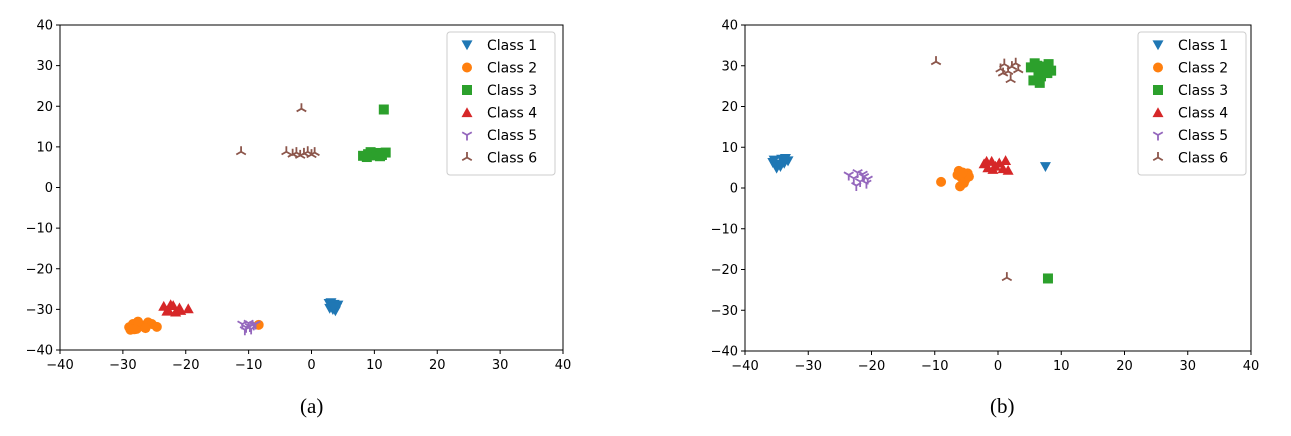 The width and height of the screenshot is (1291, 436). Describe the element at coordinates (871, 366) in the screenshot. I see `x-tick-label: −20` at that location.